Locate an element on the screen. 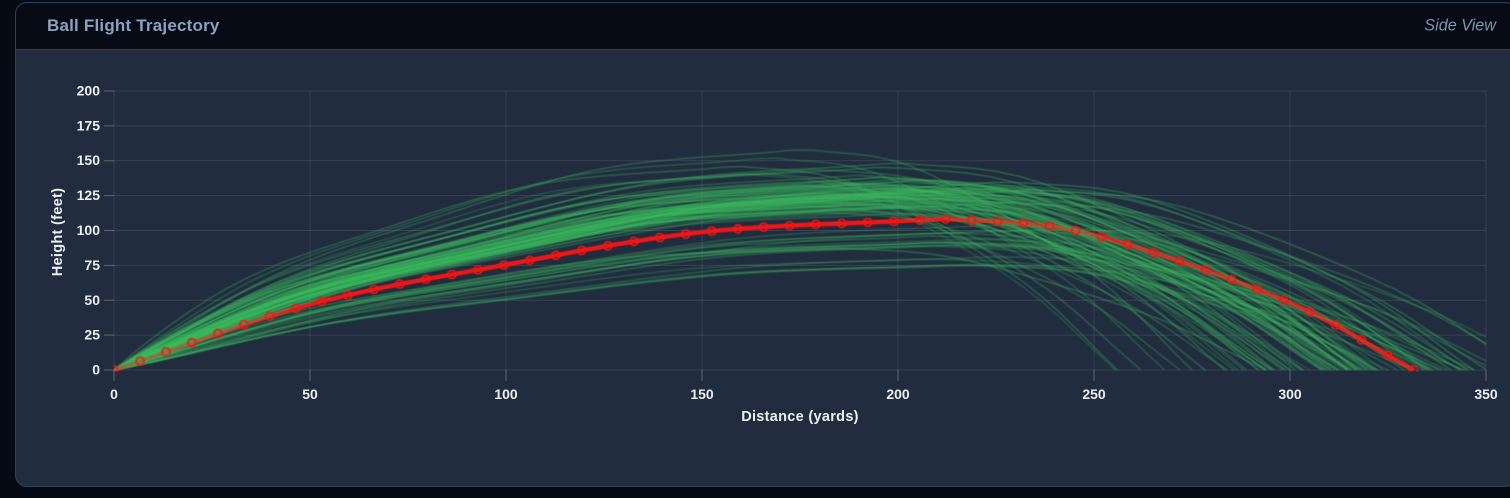 The image size is (1510, 498). svg-text: 25 is located at coordinates (92, 335).